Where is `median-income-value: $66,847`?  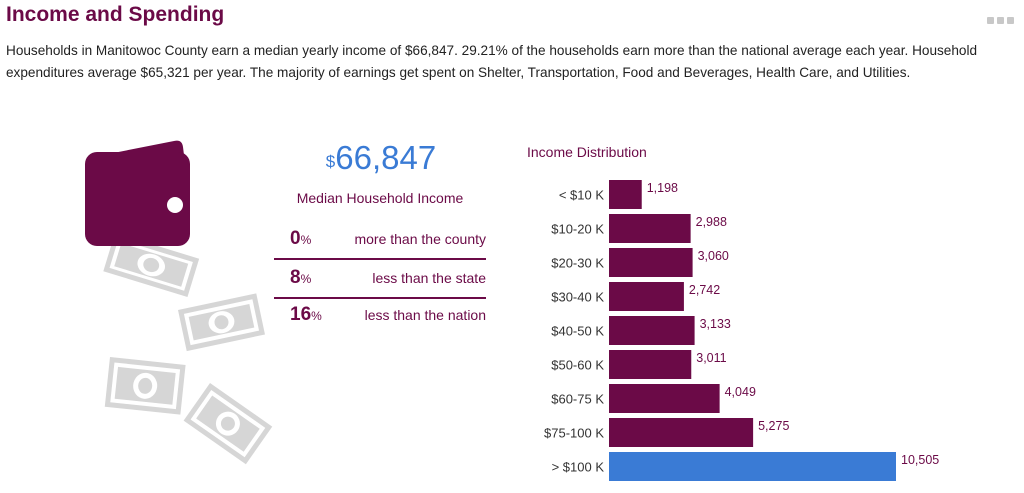
median-income-value: $66,847 is located at coordinates (381, 158).